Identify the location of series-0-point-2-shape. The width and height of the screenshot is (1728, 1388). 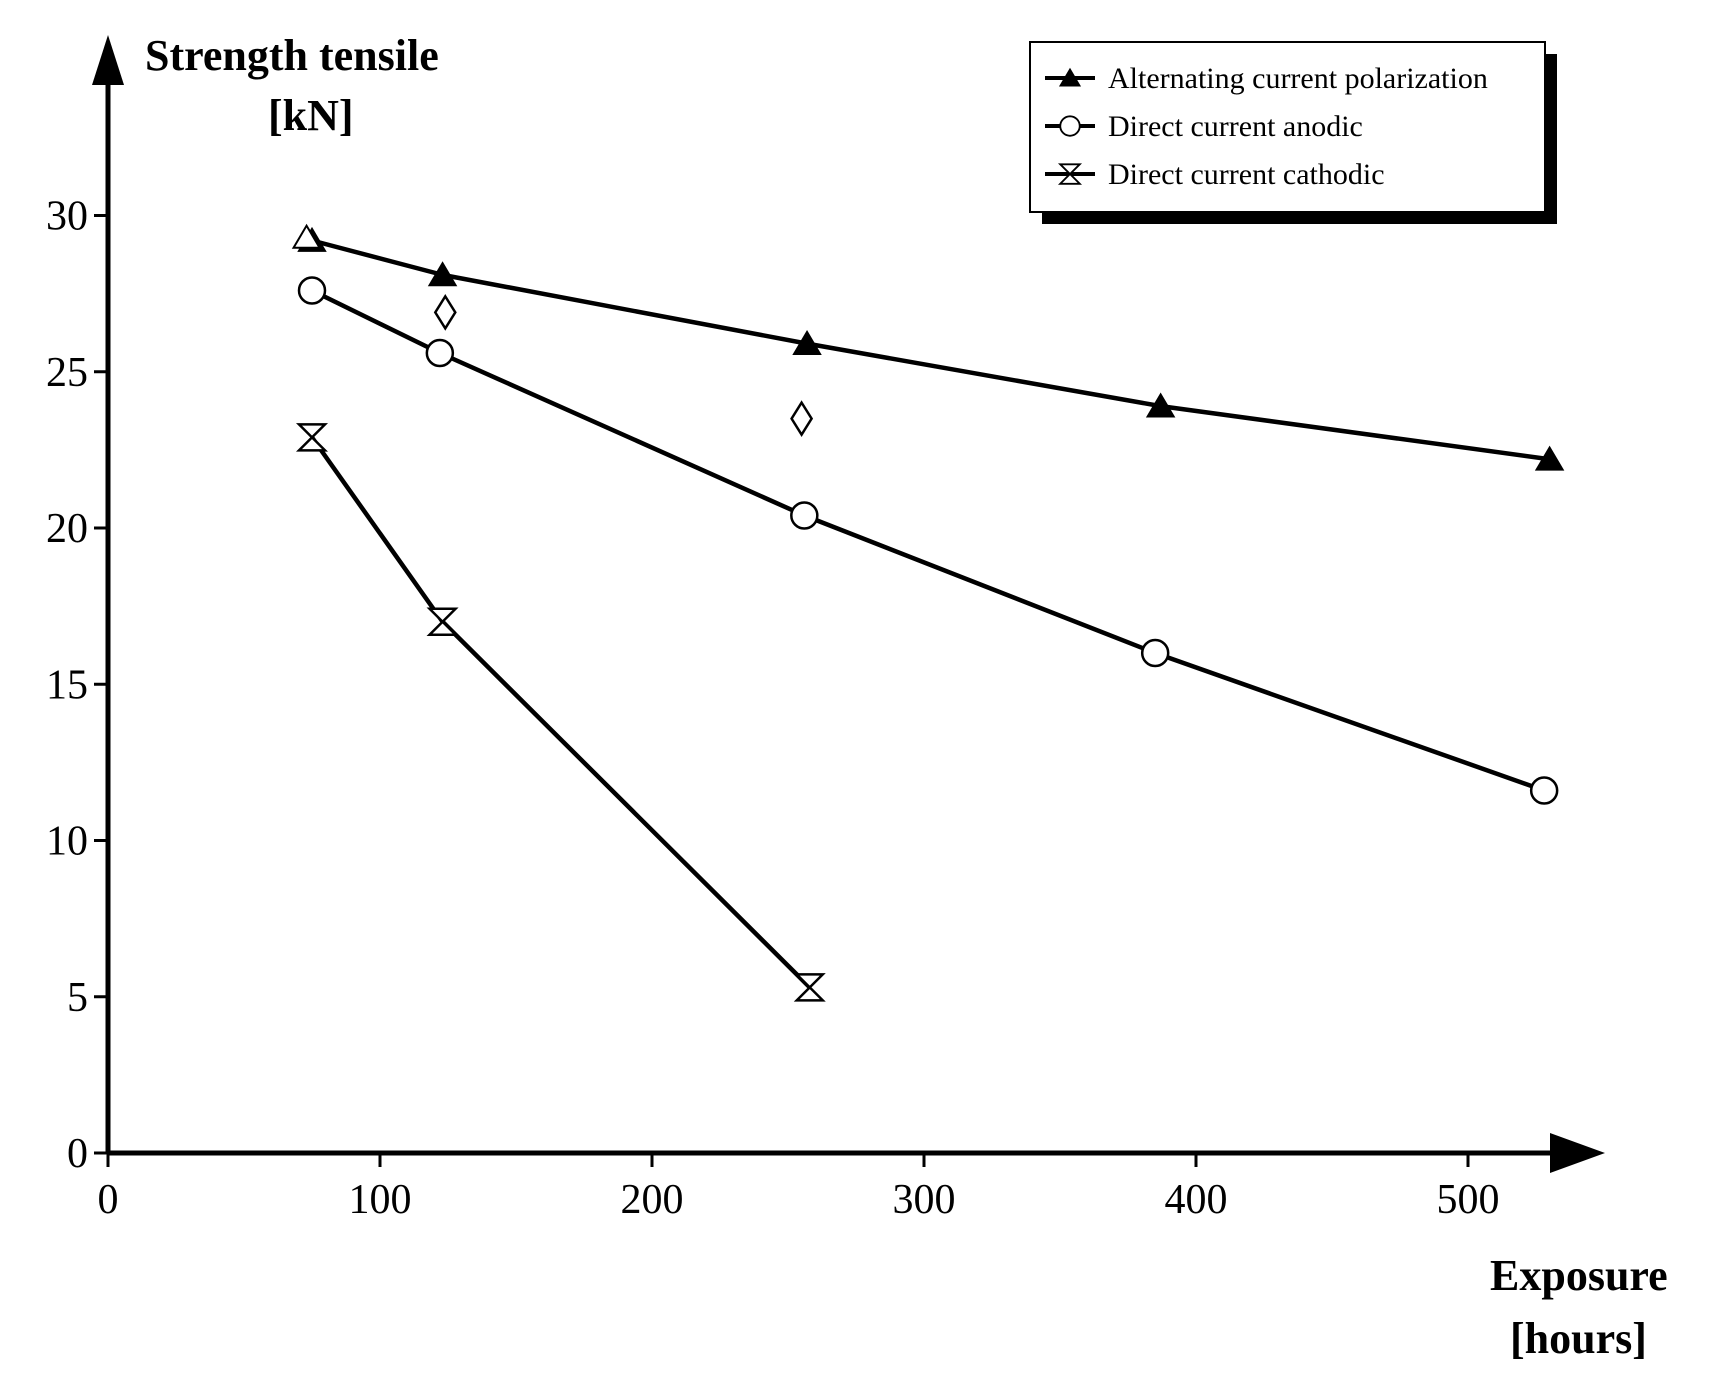
(807, 342).